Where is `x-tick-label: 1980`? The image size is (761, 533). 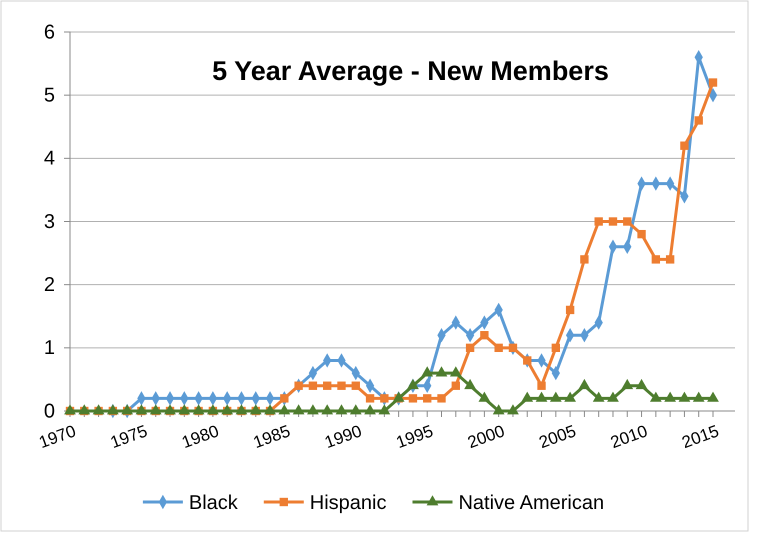
x-tick-label: 1980 is located at coordinates (200, 436).